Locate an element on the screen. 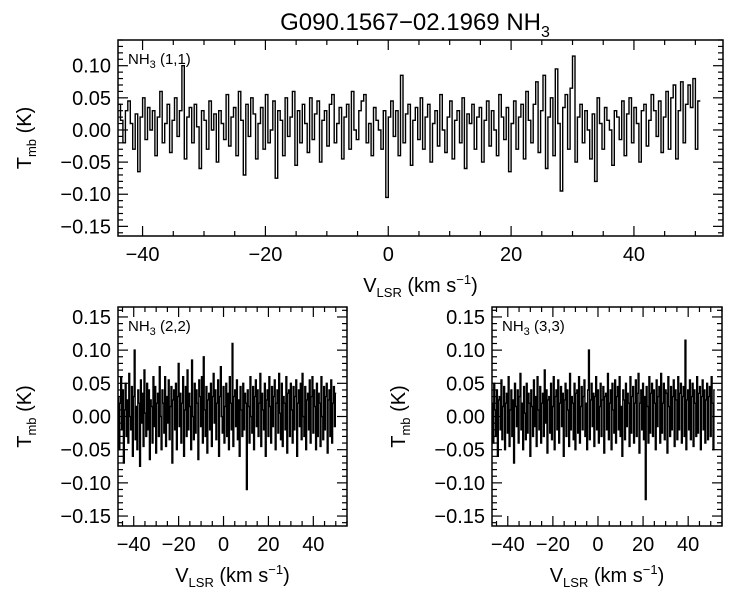 This screenshot has height=600, width=750. panel-label: NH3 (2,2) is located at coordinates (159, 328).